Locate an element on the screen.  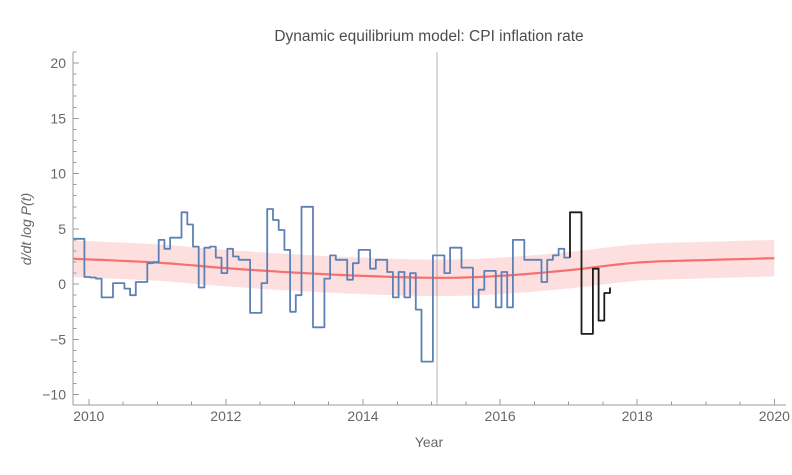
x-tick-label: 2016 is located at coordinates (500, 416).